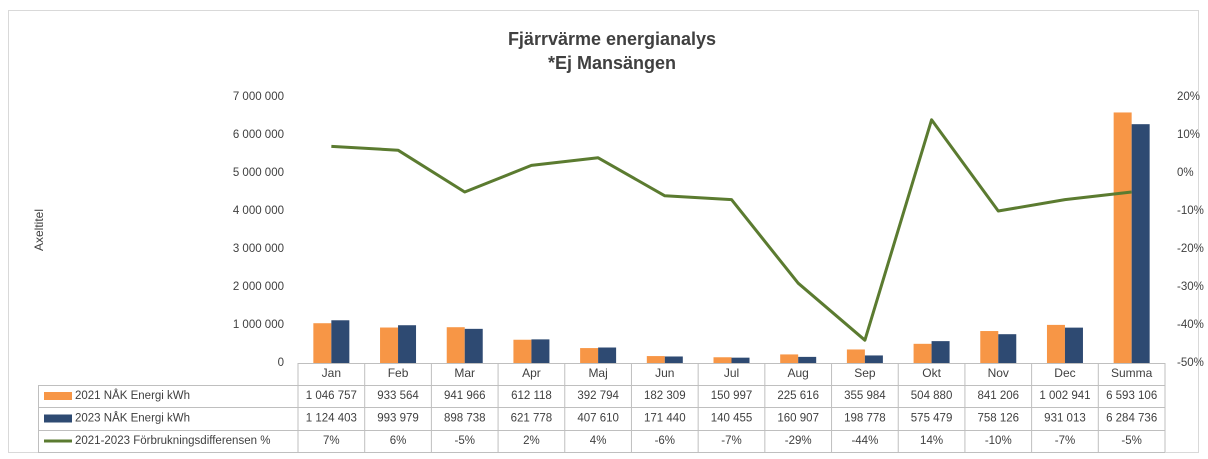 The height and width of the screenshot is (459, 1208). Describe the element at coordinates (58, 418) in the screenshot. I see `legend-key` at that location.